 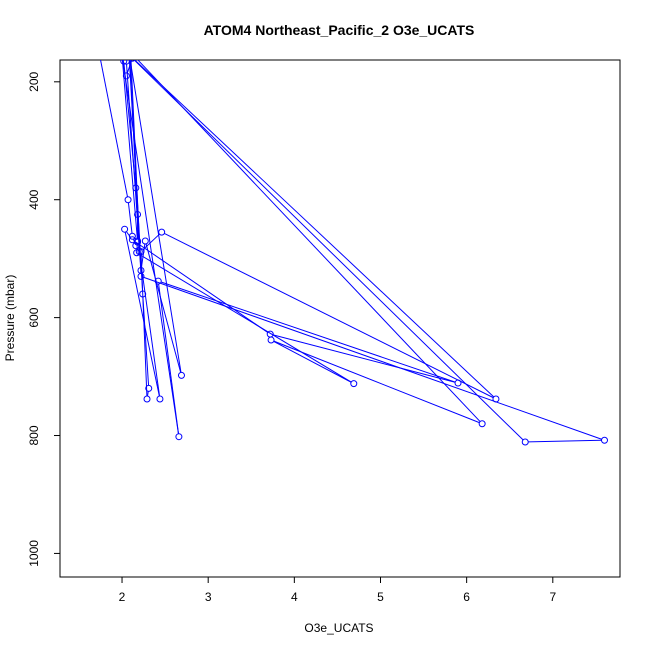 What do you see at coordinates (466, 597) in the screenshot?
I see `x-tick-label: 6` at bounding box center [466, 597].